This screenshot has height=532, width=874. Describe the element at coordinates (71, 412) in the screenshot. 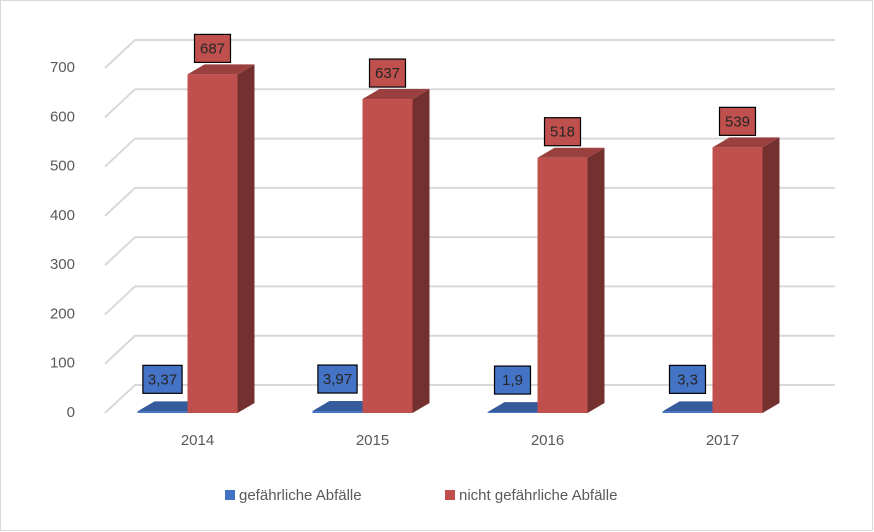

I see `y-tick-label: 0` at that location.